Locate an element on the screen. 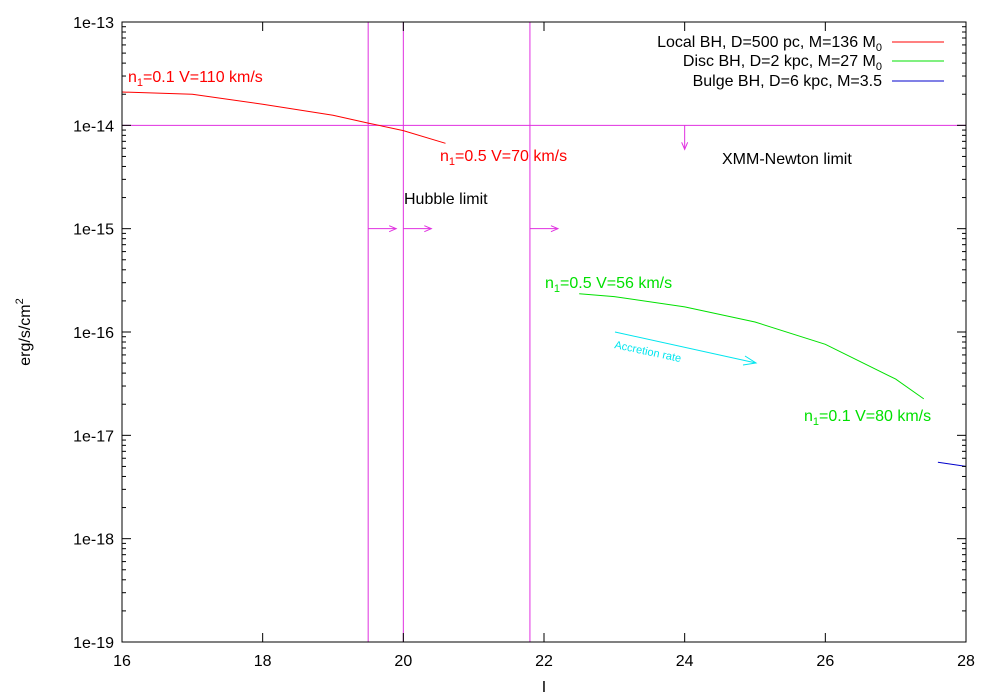 Image resolution: width=1000 pixels, height=700 pixels. annotation-disc-end: n1=0.1 V=80 km/s is located at coordinates (867, 418).